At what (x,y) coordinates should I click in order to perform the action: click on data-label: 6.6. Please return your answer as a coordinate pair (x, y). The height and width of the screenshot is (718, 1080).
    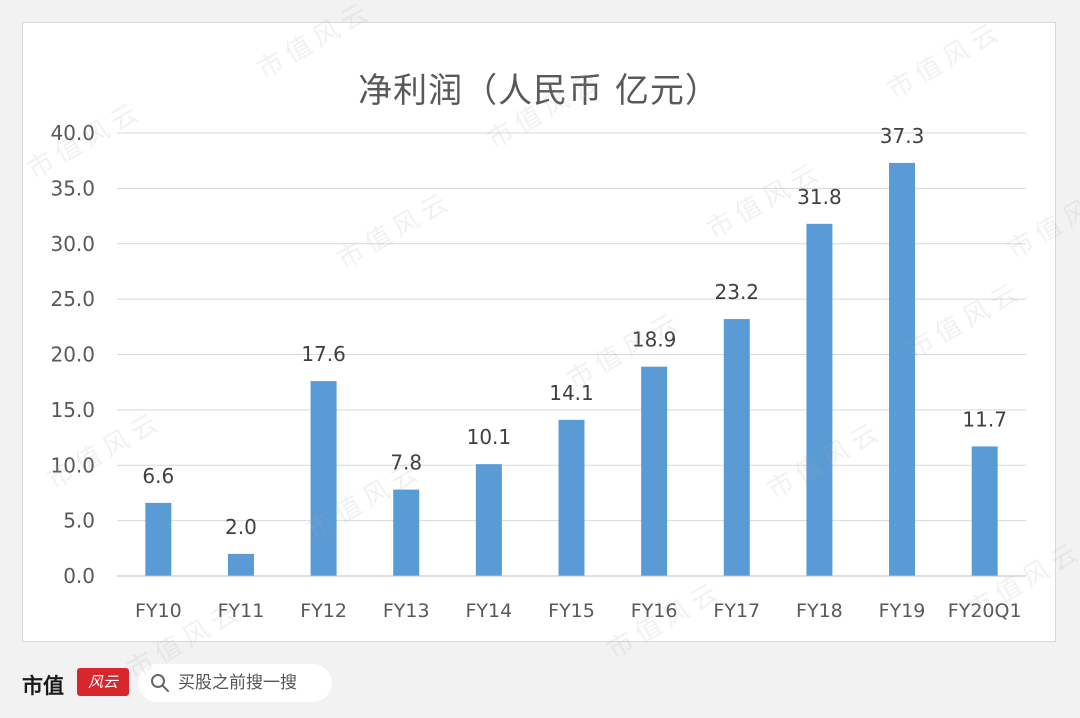
    Looking at the image, I should click on (158, 476).